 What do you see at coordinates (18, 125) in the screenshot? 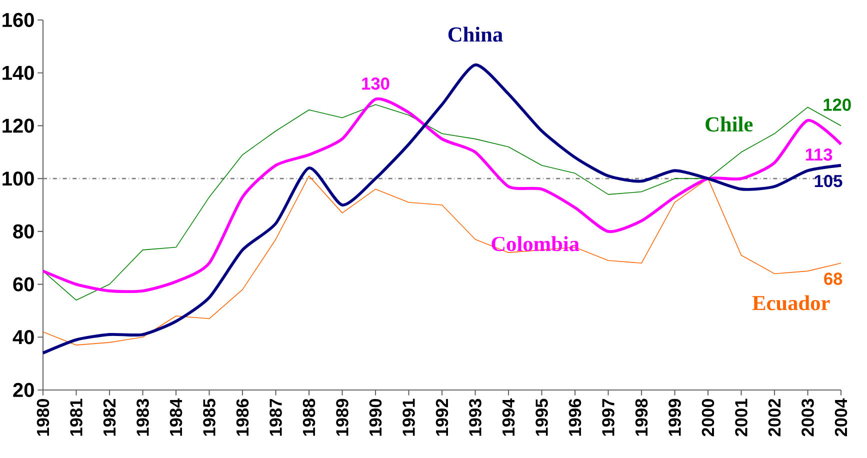
I see `y-tick-label: 120` at bounding box center [18, 125].